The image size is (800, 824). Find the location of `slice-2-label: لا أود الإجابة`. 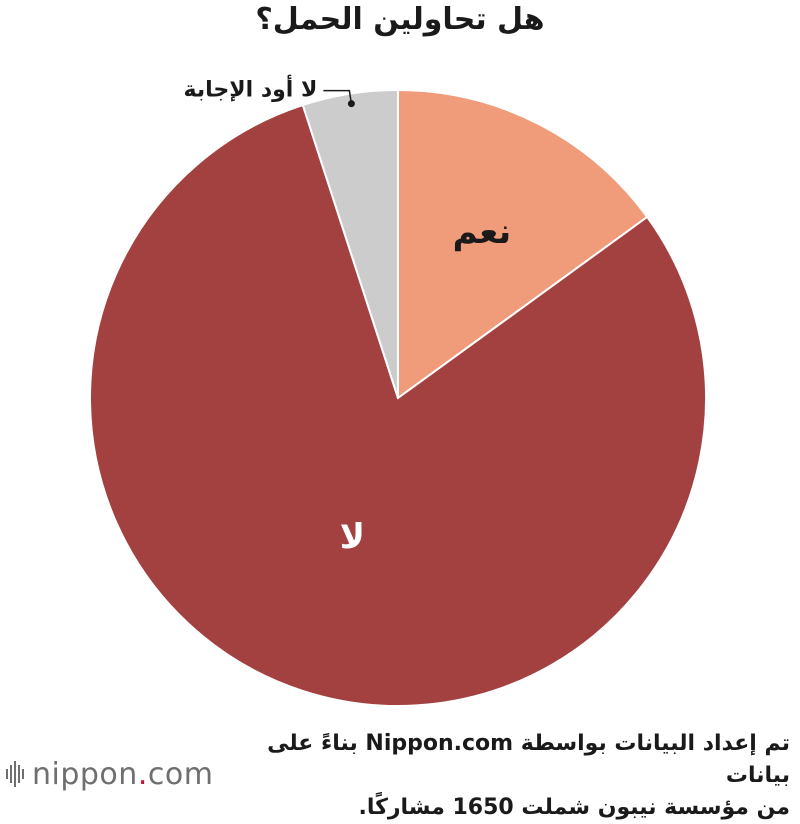

slice-2-label: لا أود الإجابة is located at coordinates (251, 88).